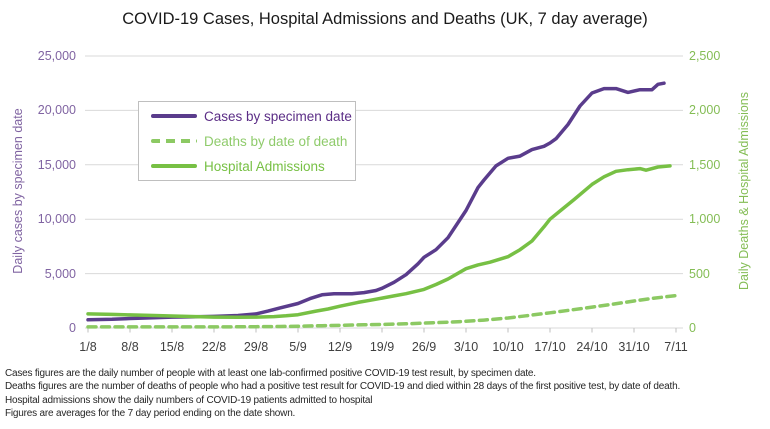  What do you see at coordinates (18, 191) in the screenshot?
I see `left-axis-title: Daily cases by specimen date` at bounding box center [18, 191].